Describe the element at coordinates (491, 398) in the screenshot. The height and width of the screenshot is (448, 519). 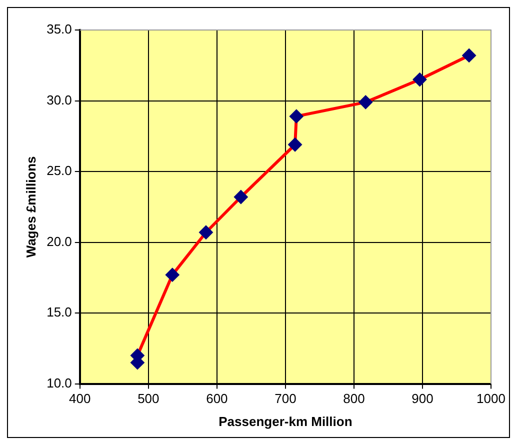
I see `x-tick-label: 1000` at that location.